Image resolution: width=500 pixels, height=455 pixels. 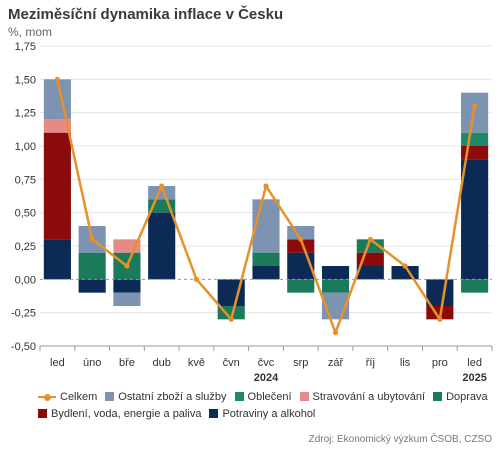 What do you see at coordinates (25, 180) in the screenshot?
I see `y-tick-label: 0,75` at bounding box center [25, 180].